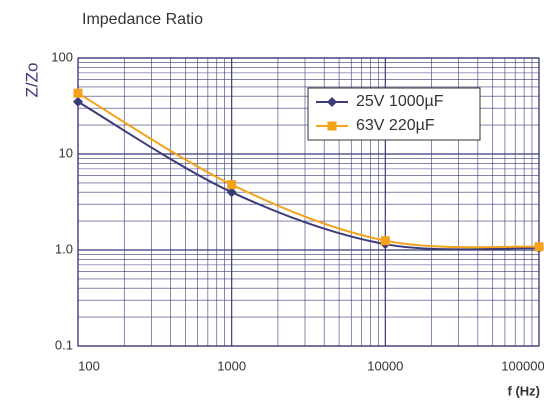 The image size is (544, 403). I want to click on x-tick-label: 1000, so click(231, 365).